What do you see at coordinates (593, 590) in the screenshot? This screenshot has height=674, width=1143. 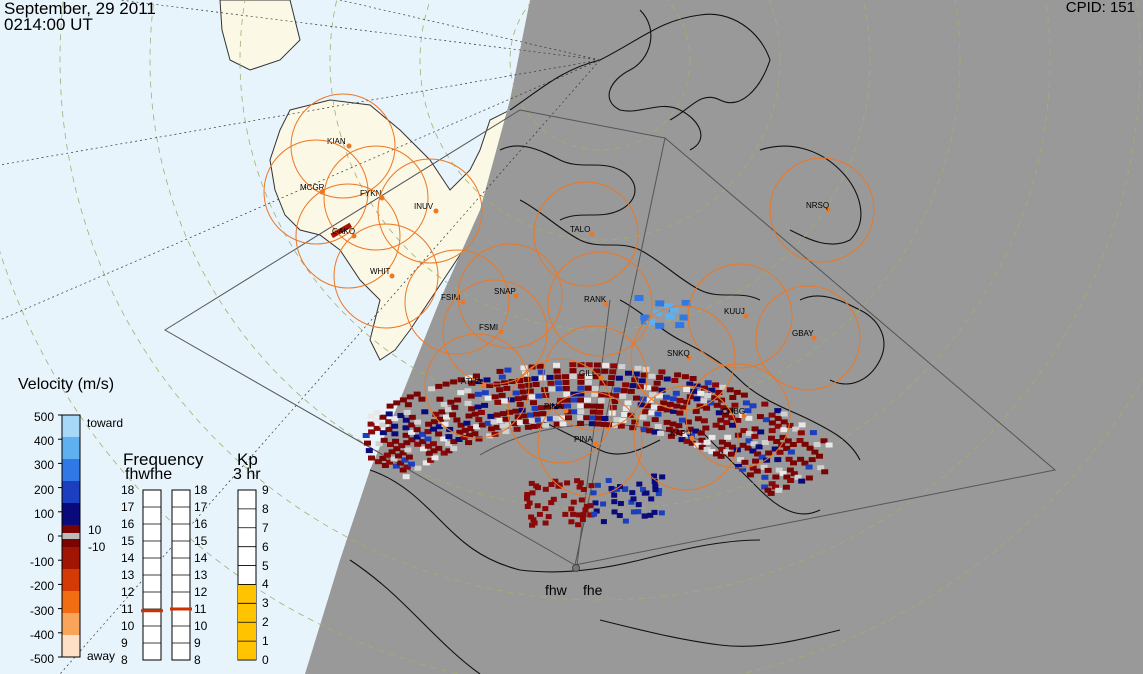 I see `radar-label-fhe: fhe` at bounding box center [593, 590].